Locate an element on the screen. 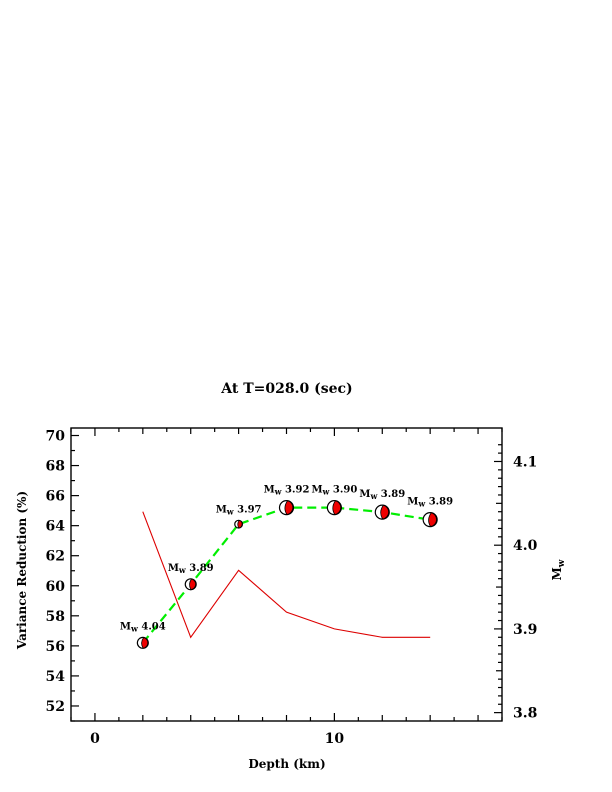 The height and width of the screenshot is (792, 612). magnitude-label: Mw 3.90 is located at coordinates (334, 491).